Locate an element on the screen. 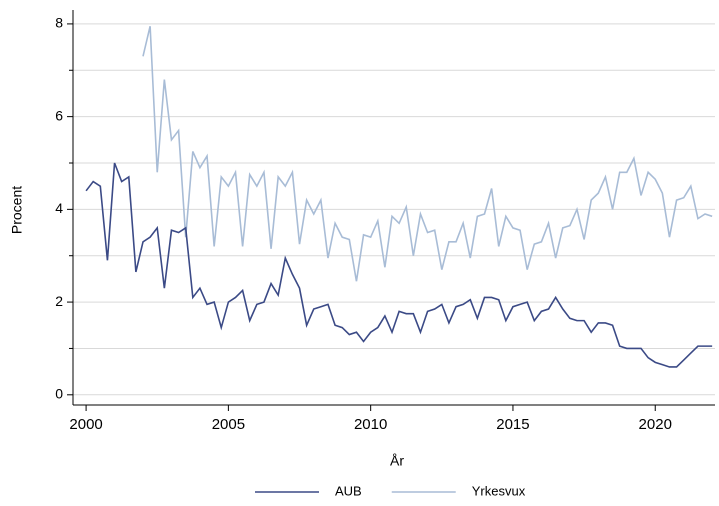  y-tick-label: 4 is located at coordinates (59, 208).